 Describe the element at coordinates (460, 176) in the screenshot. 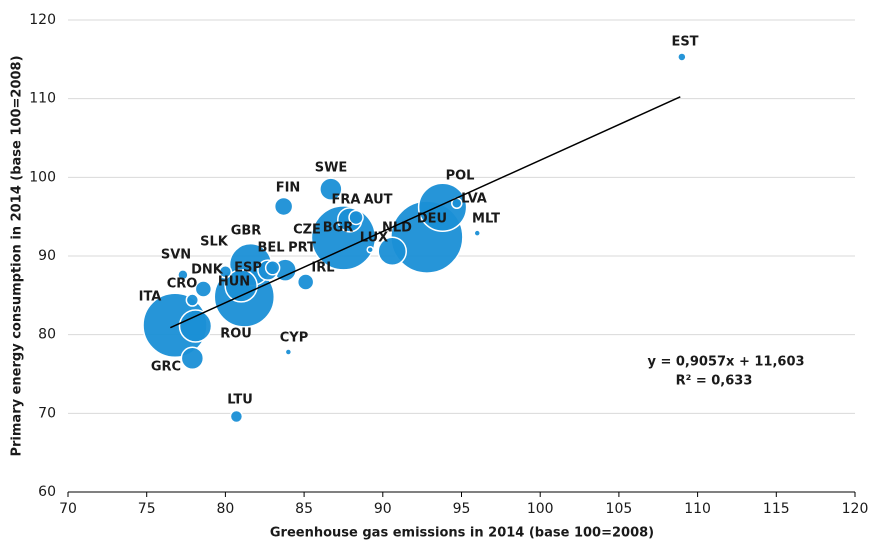

I see `point-label: POL` at that location.